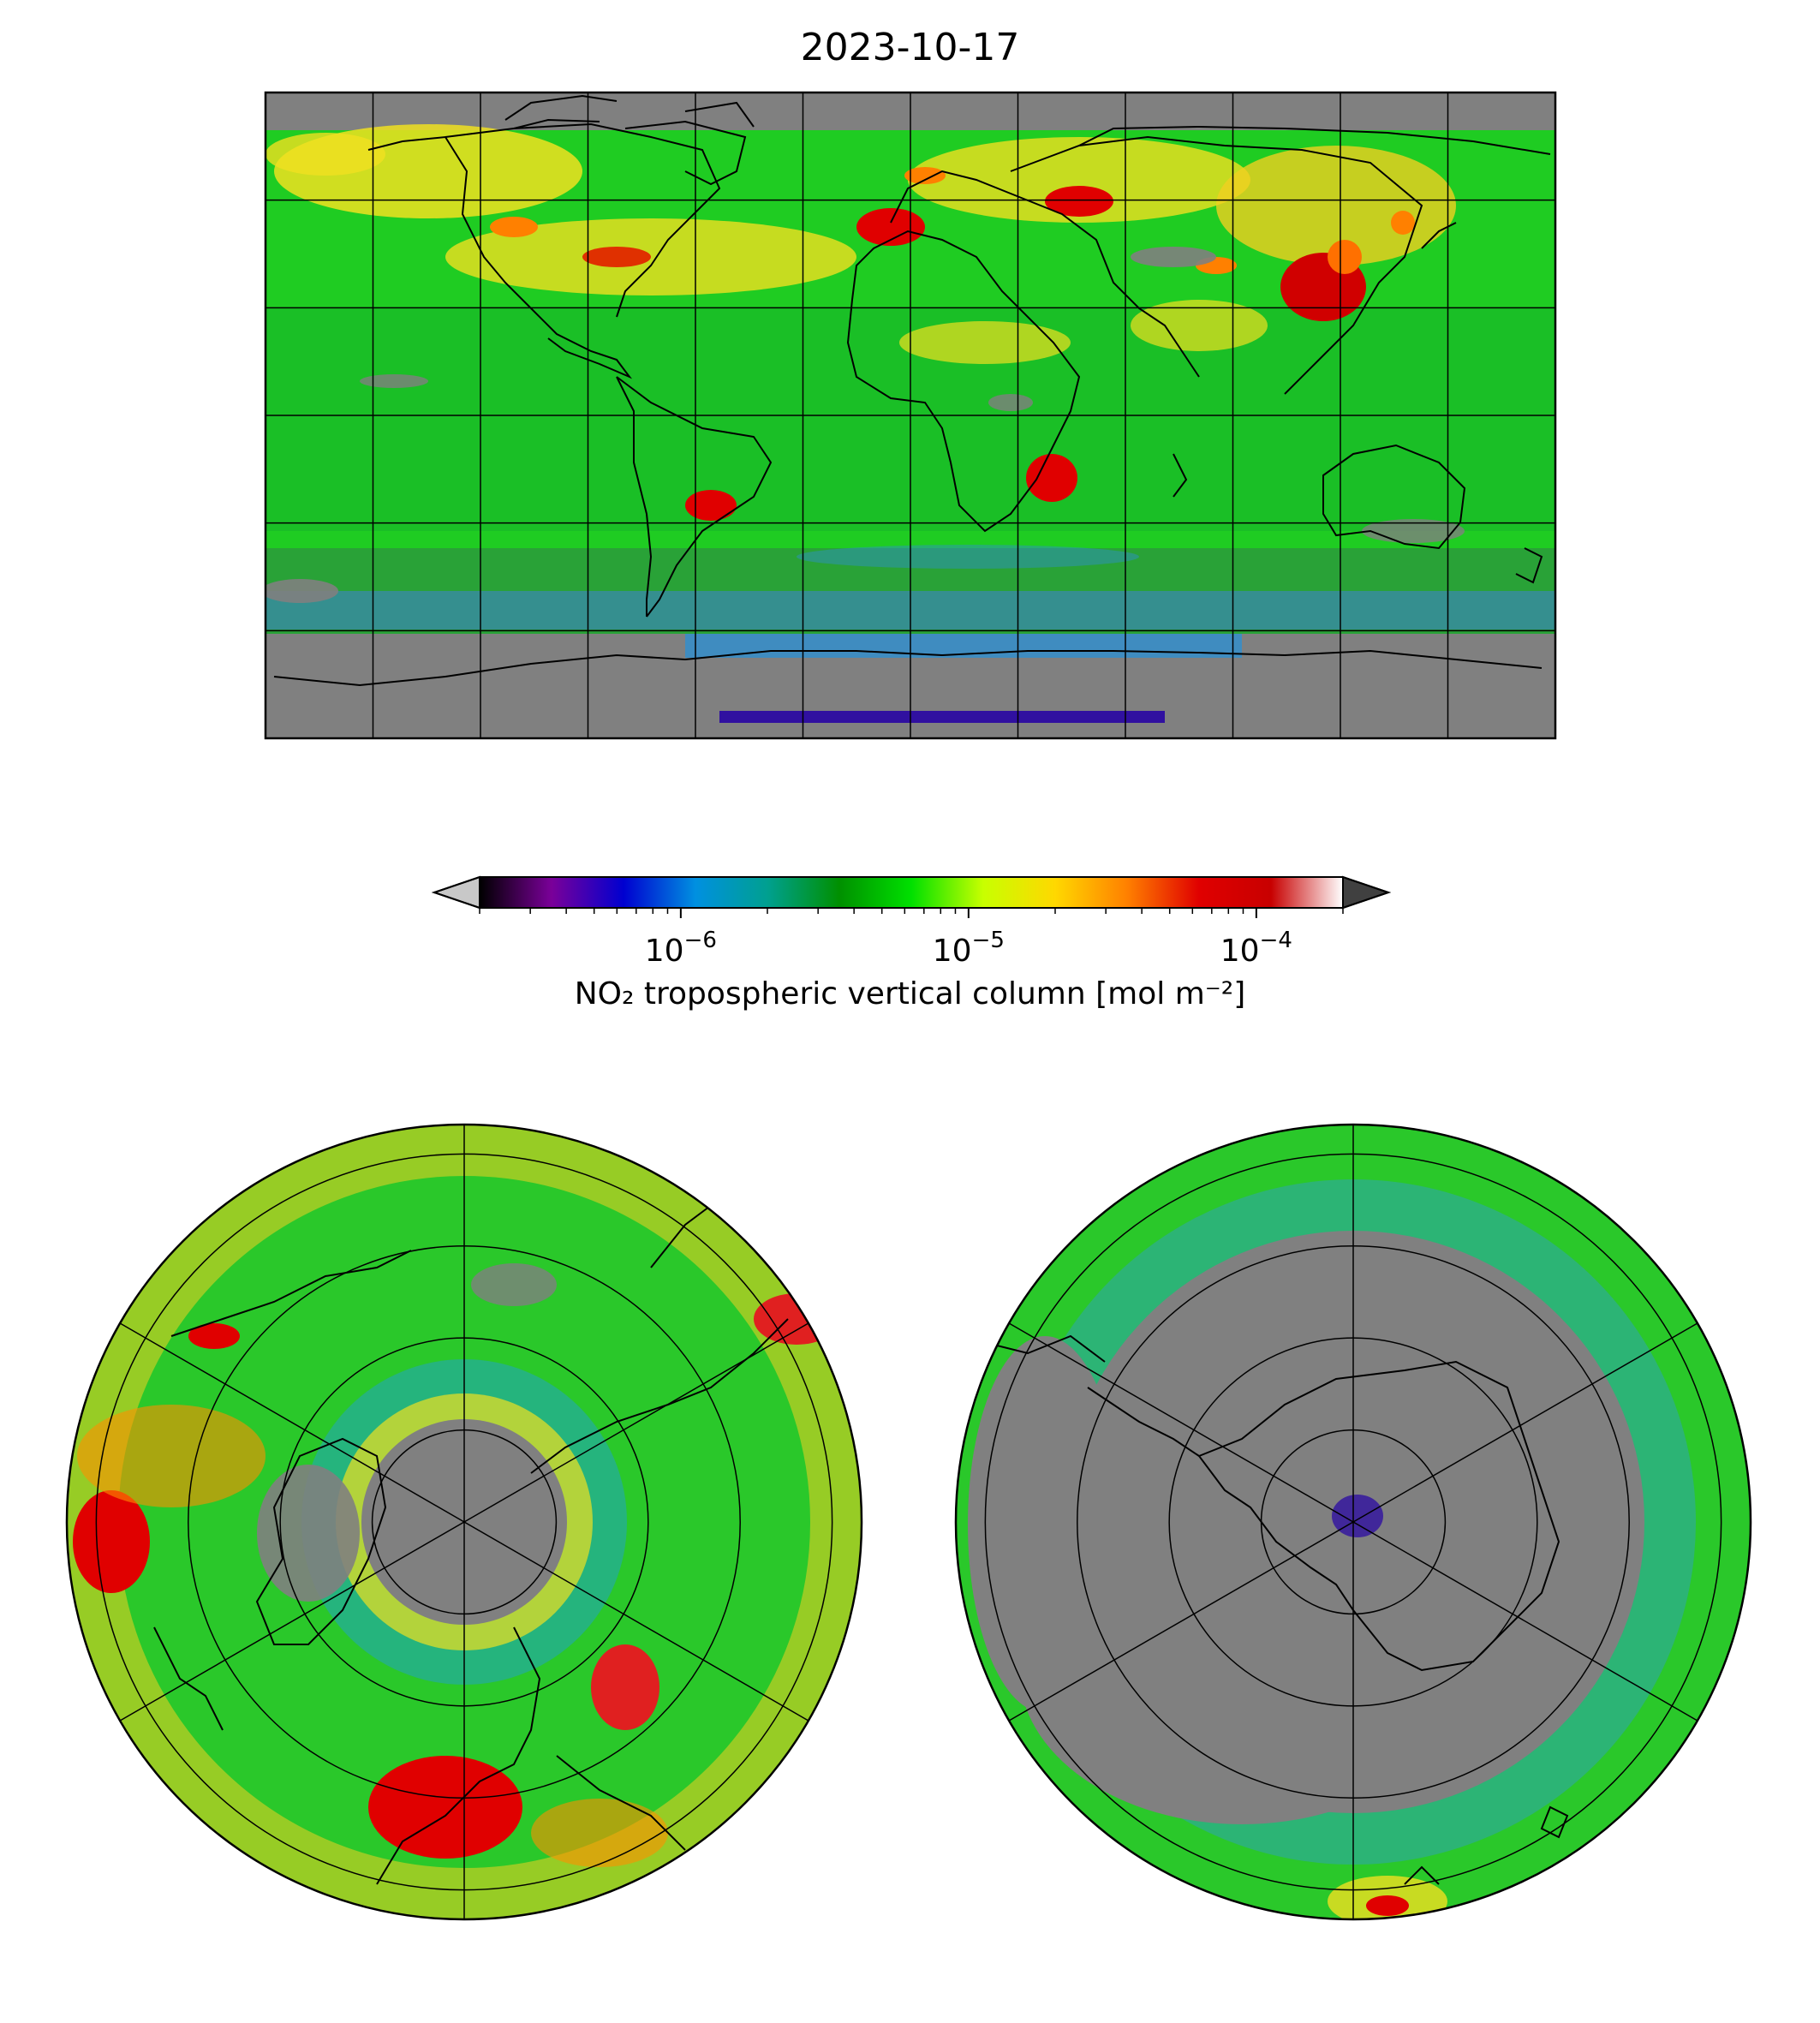 The height and width of the screenshot is (2023, 1820). Describe the element at coordinates (681, 948) in the screenshot. I see `colorbar-tick-label: 10⁻⁶` at that location.